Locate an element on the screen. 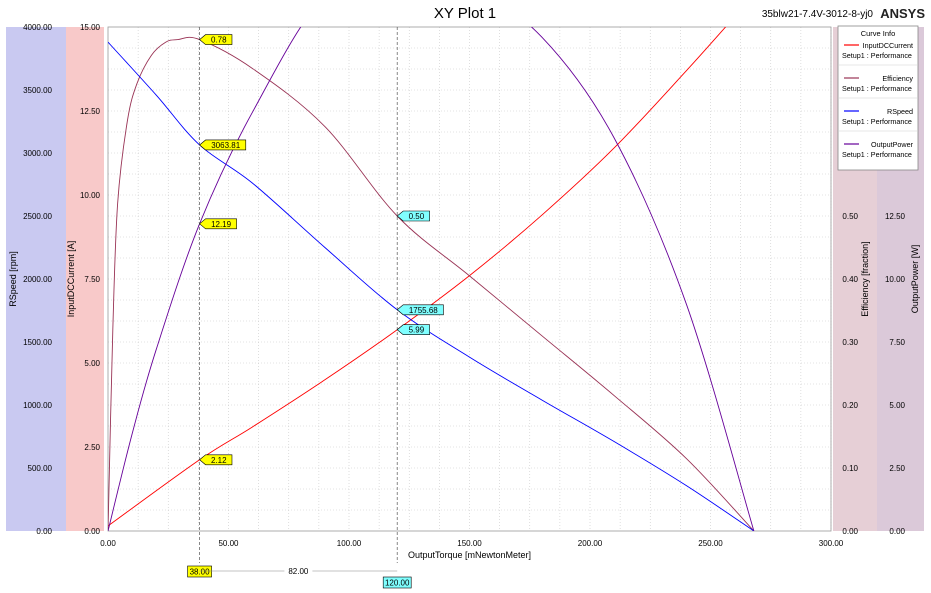 The image size is (931, 593). marker-label: 0.78 is located at coordinates (219, 40).